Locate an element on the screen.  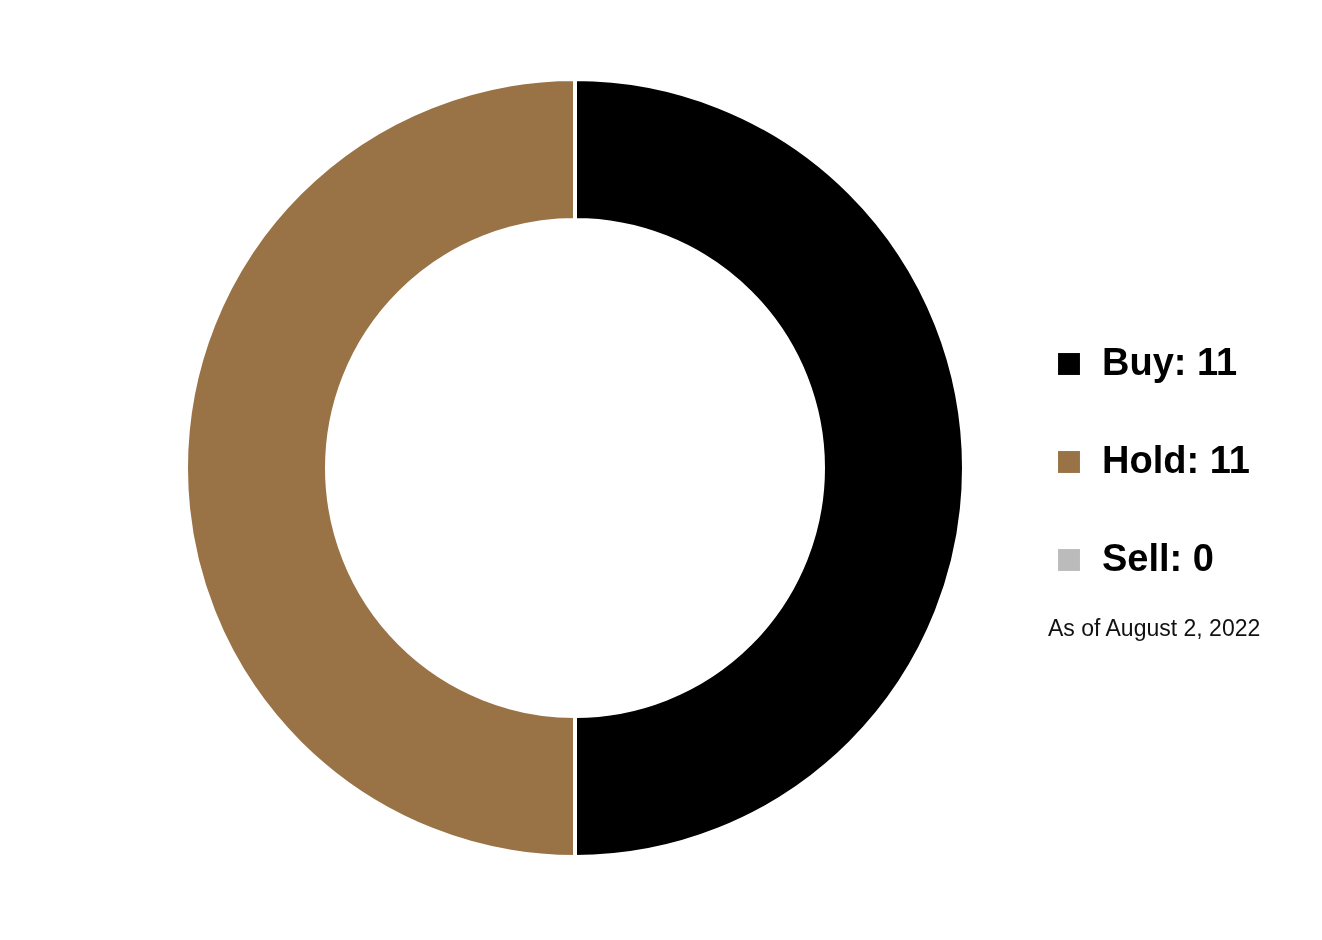
legend-label: Buy: 11 is located at coordinates (1170, 362).